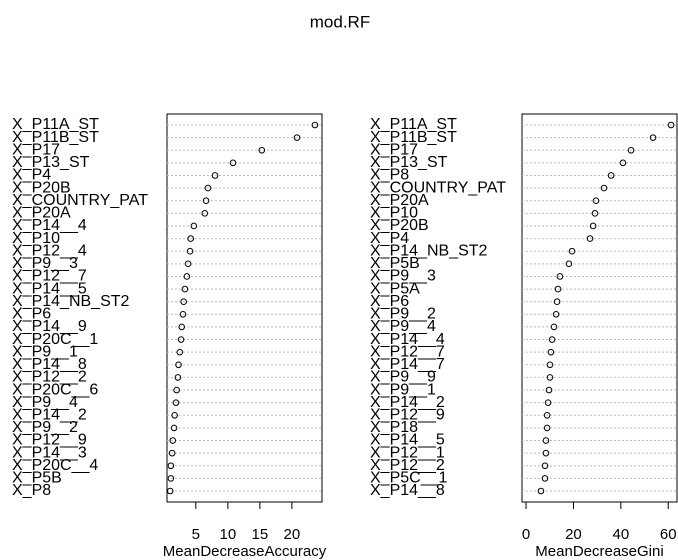  I want to click on row-label: X_P14__8, so click(407, 490).